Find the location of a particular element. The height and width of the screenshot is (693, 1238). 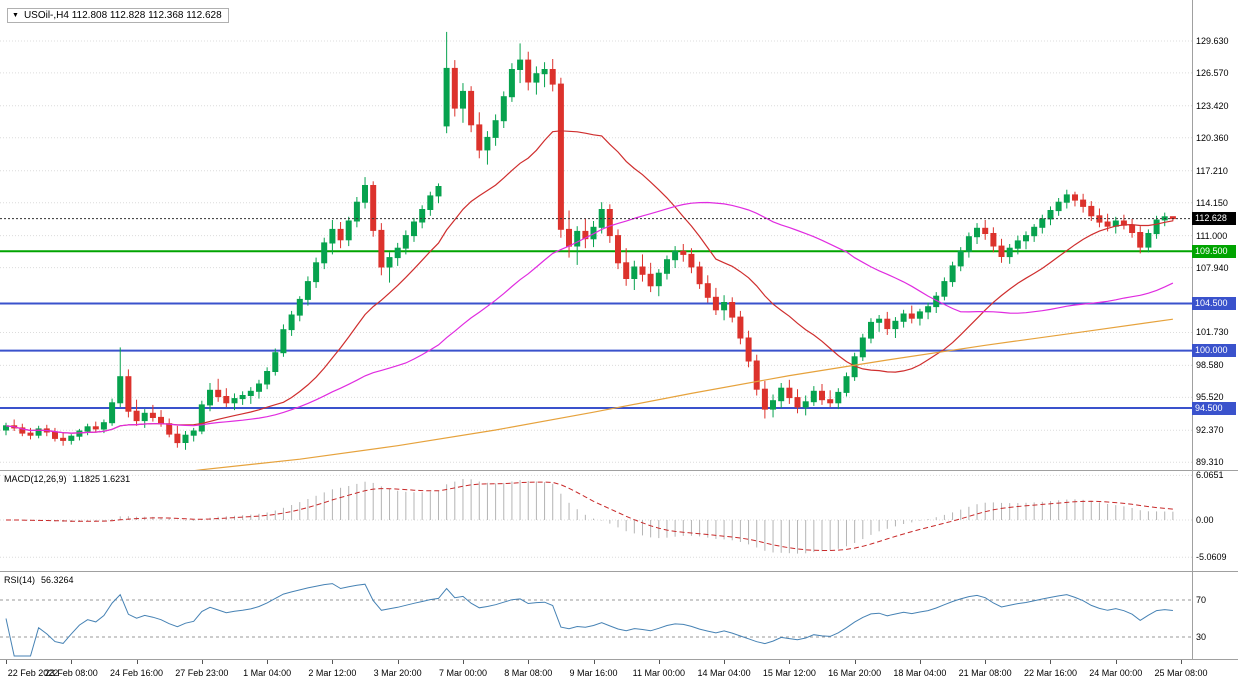

price-axis-label: 129.630 is located at coordinates (1212, 40).